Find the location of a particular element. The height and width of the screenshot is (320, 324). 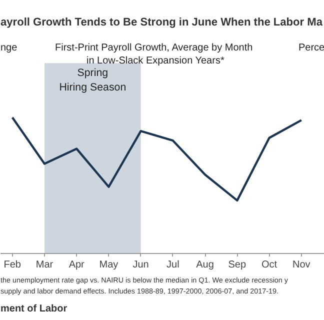

x-tick-label: May is located at coordinates (108, 265).